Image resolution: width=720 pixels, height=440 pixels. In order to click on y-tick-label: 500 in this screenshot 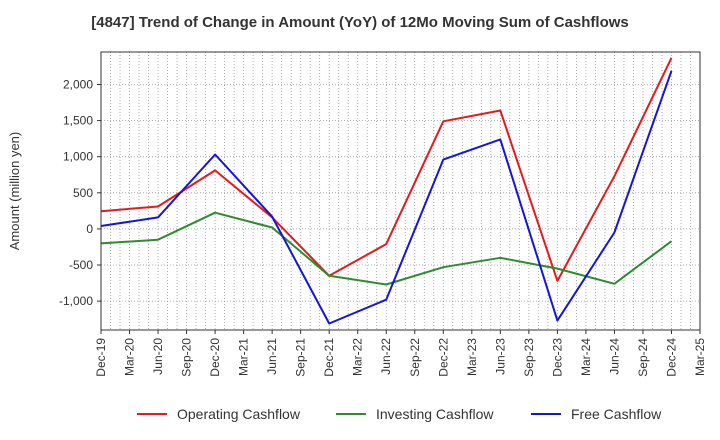, I will do `click(83, 193)`.